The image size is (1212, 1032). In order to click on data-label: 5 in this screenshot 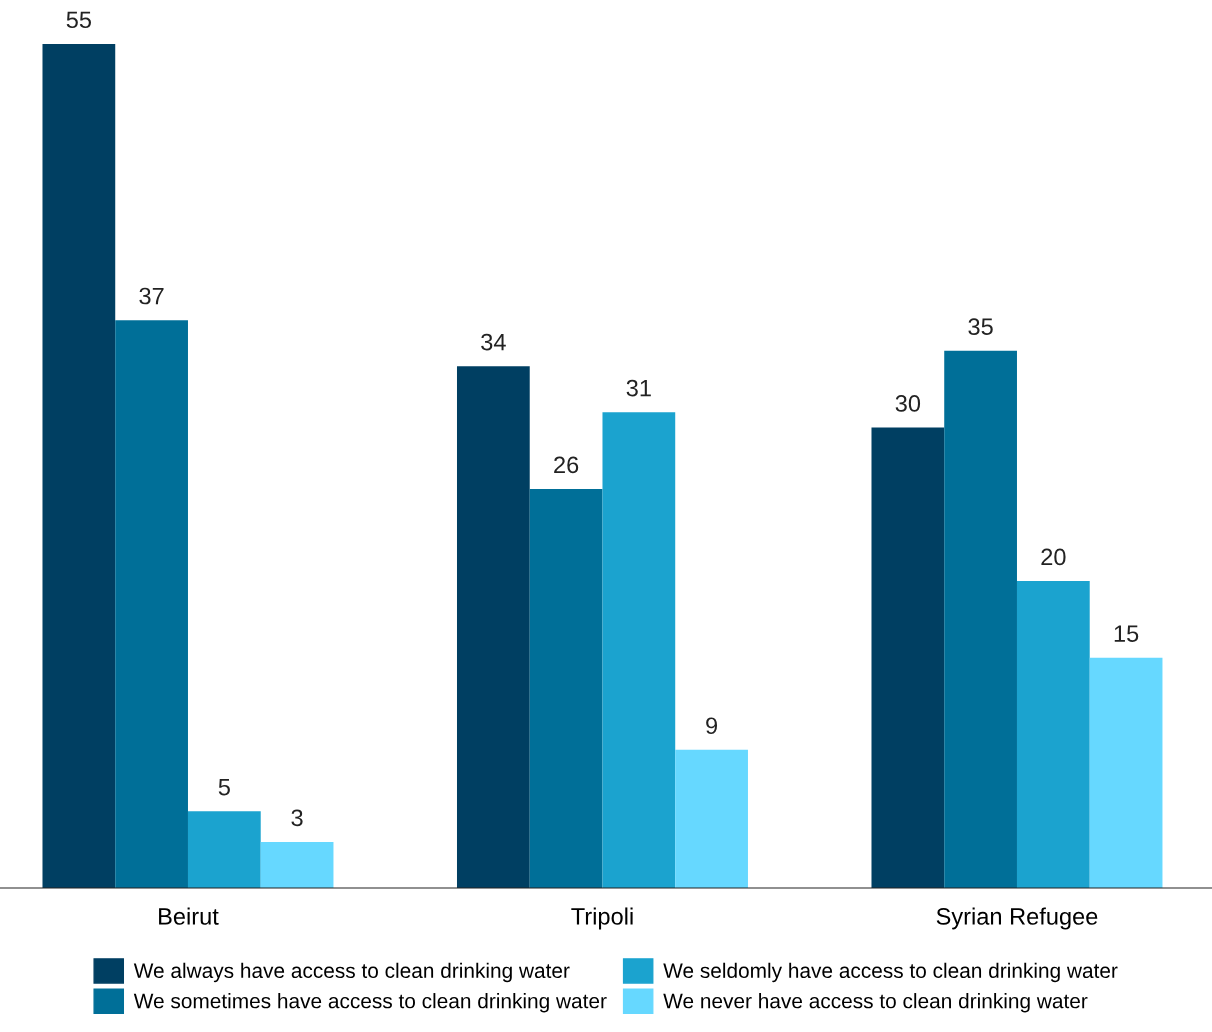, I will do `click(224, 787)`.